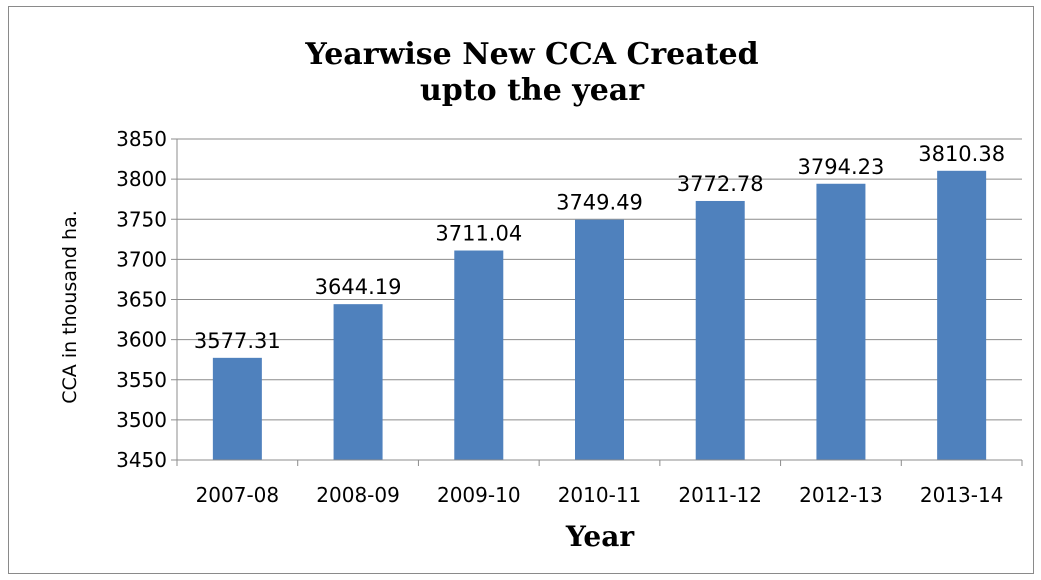 This screenshot has height=580, width=1041. I want to click on x-tick-label: 2012-13, so click(841, 495).